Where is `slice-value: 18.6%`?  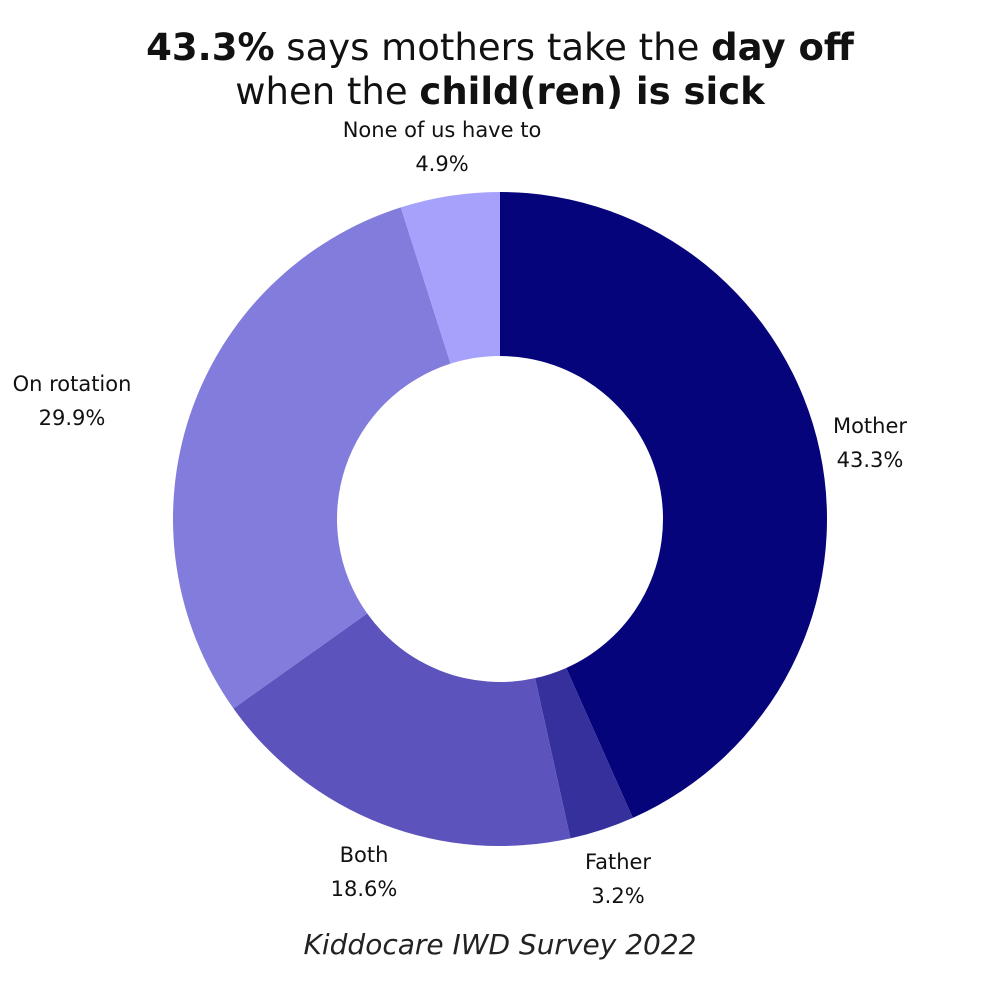 slice-value: 18.6% is located at coordinates (364, 889).